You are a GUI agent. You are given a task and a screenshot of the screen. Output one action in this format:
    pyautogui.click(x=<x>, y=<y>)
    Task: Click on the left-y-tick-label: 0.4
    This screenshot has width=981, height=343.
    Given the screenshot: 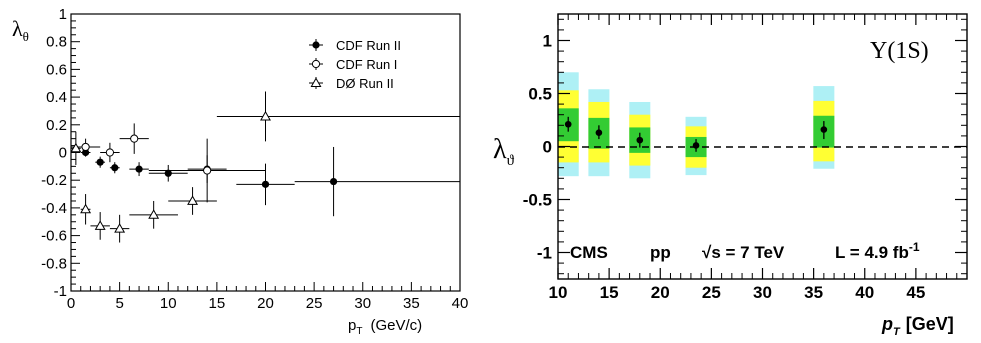 What is the action you would take?
    pyautogui.click(x=56, y=97)
    